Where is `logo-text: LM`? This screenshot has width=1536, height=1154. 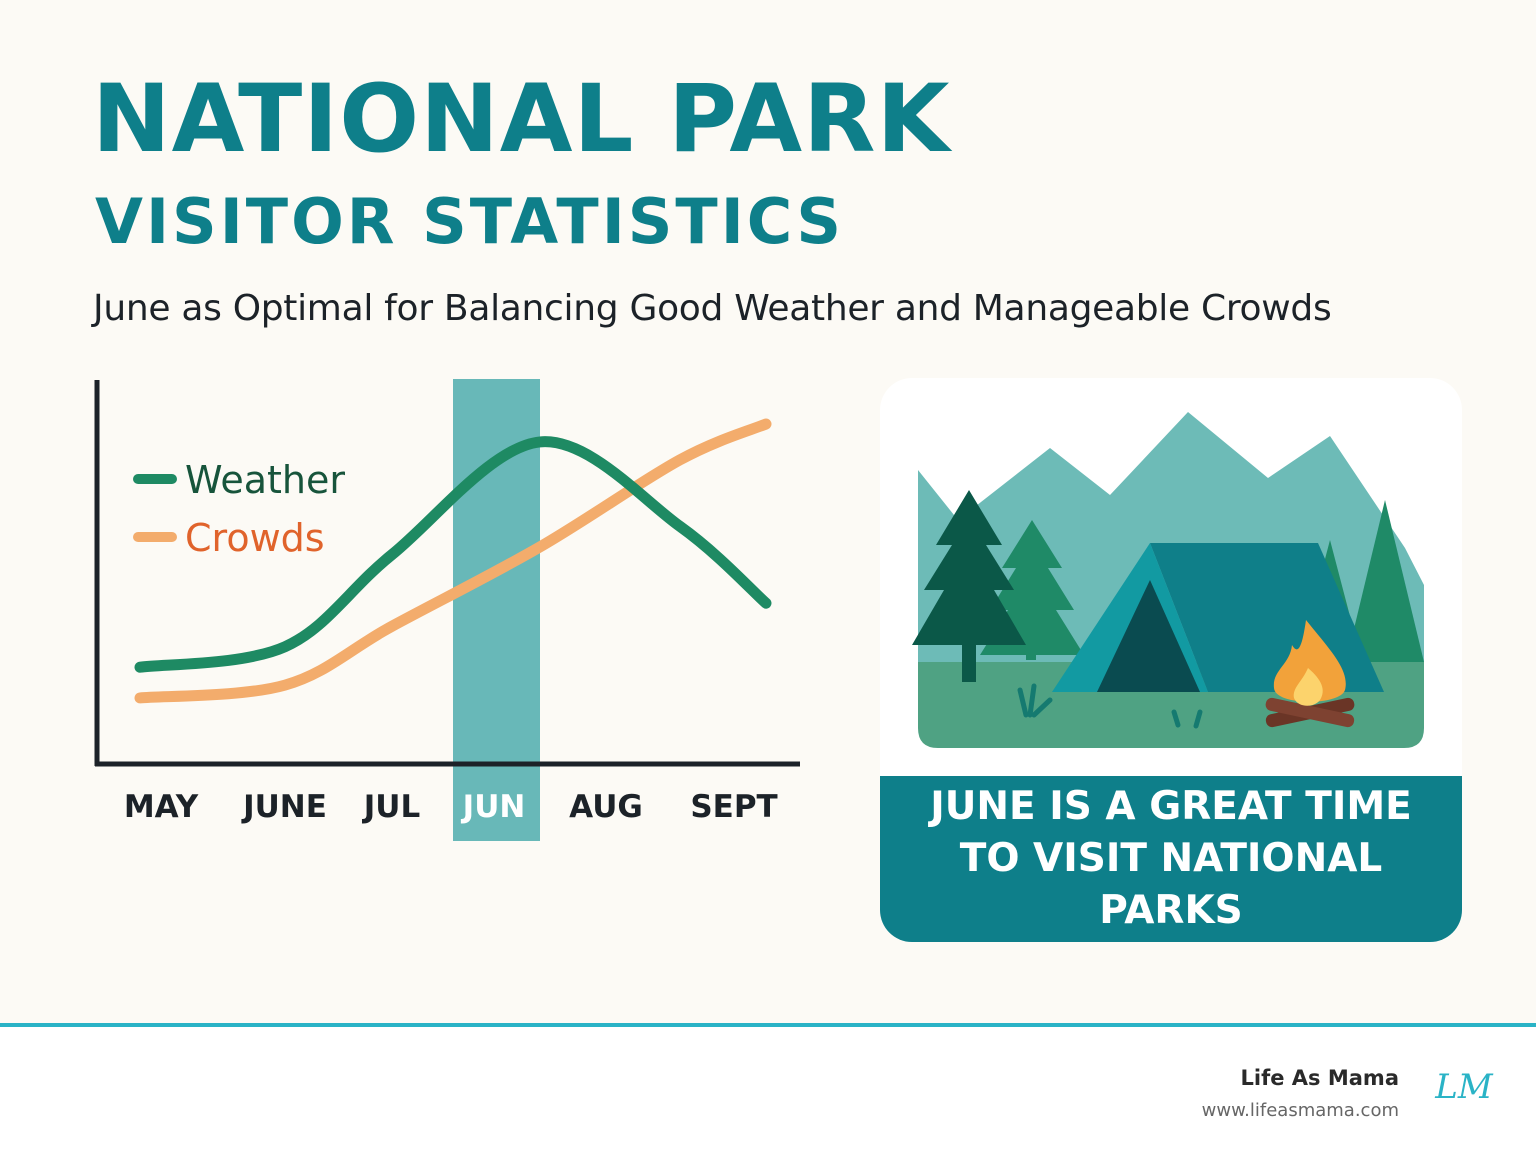
logo-text: LM is located at coordinates (1464, 1087).